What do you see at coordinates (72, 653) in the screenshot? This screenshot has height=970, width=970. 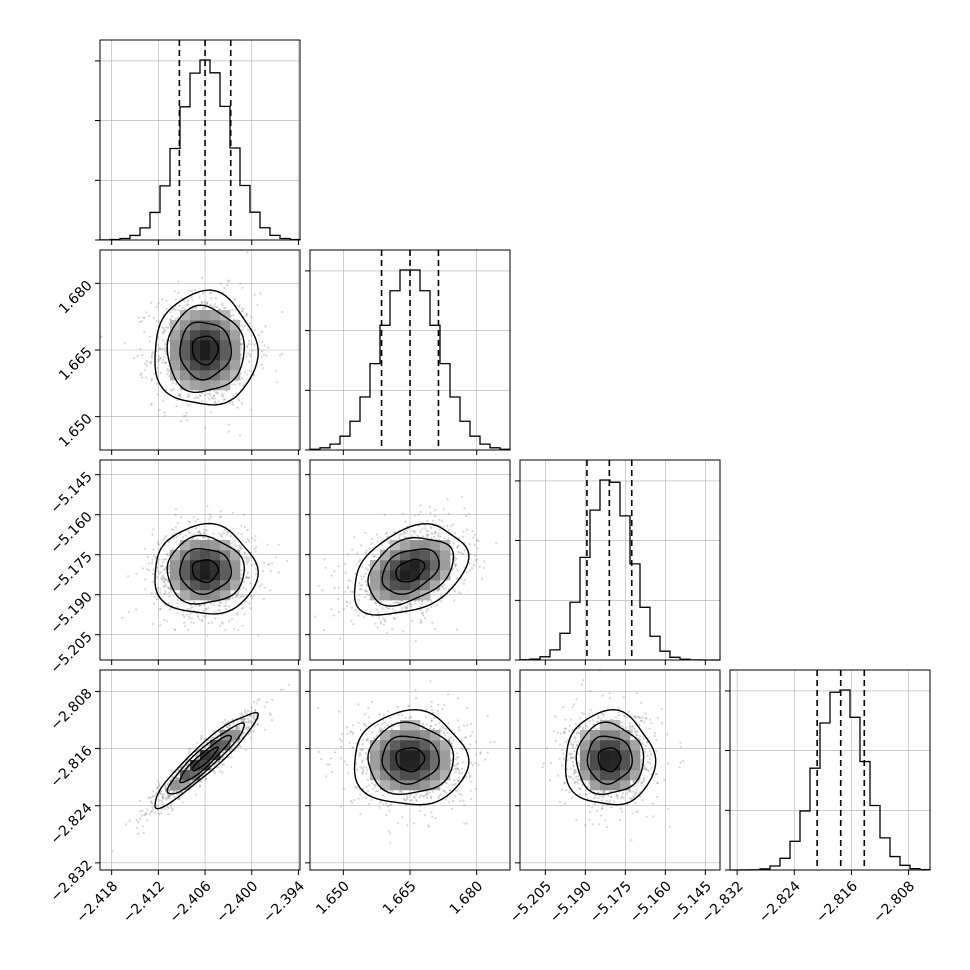 I see `y-tick-label: −5.205` at bounding box center [72, 653].